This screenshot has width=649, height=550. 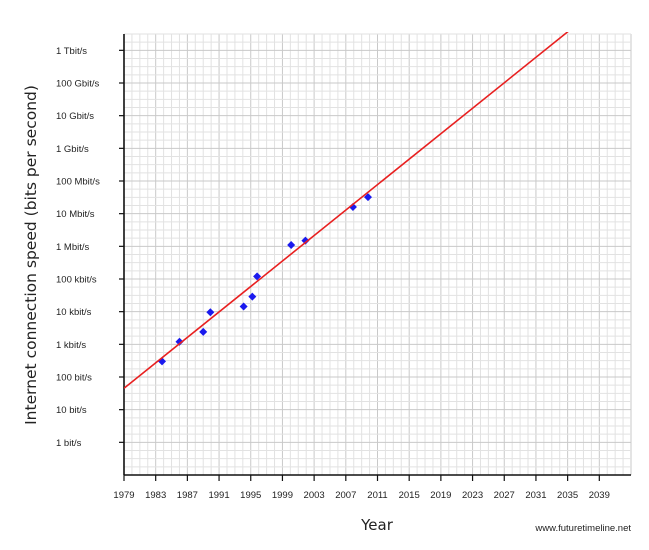 What do you see at coordinates (535, 495) in the screenshot?
I see `x-tick-label: 2031` at bounding box center [535, 495].